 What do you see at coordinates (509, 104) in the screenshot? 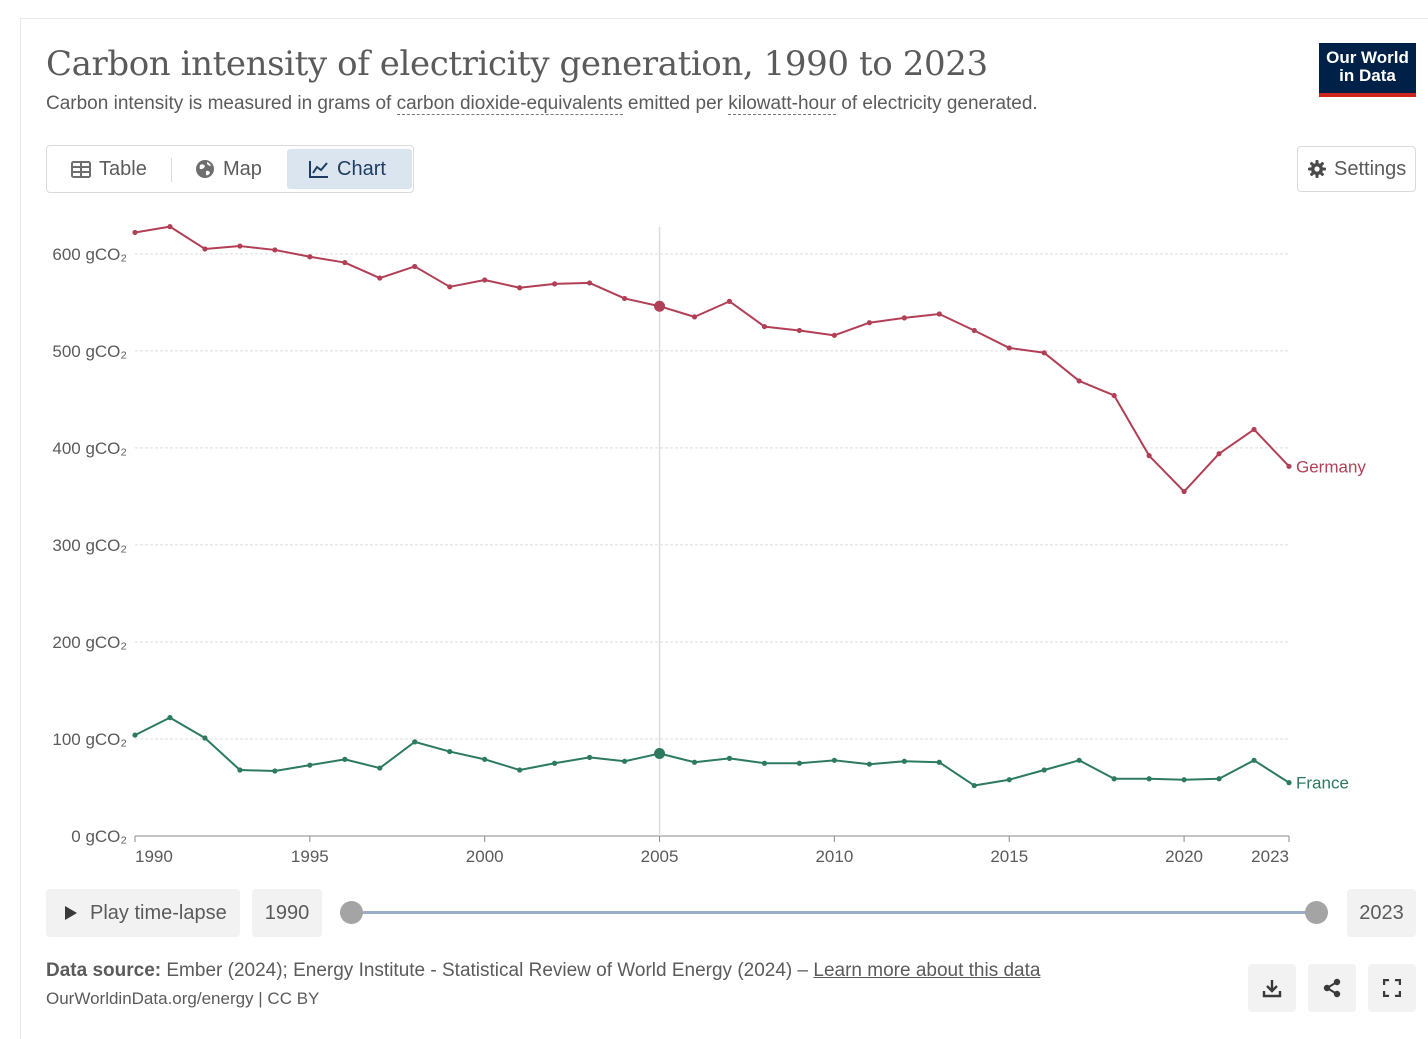
I see `co2-equivalents-link: carbon dioxide-equivalents` at bounding box center [509, 104].